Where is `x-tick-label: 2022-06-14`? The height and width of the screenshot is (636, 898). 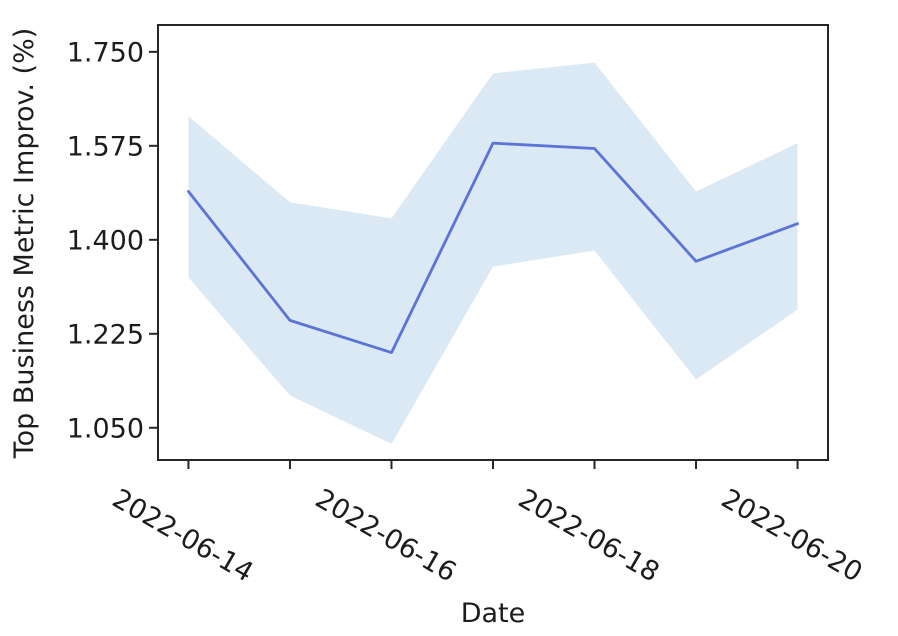 x-tick-label: 2022-06-14 is located at coordinates (182, 535).